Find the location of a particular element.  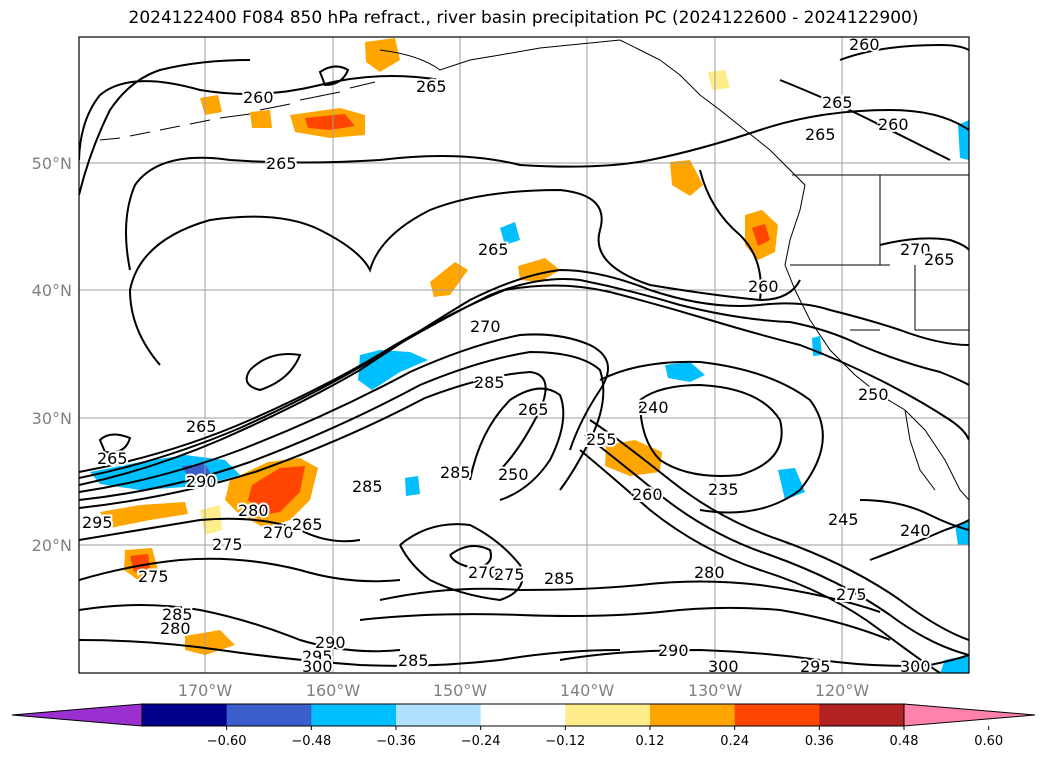

longitude-labels: 170°W 160°W 150°W 140°W 130°W 120°W is located at coordinates (524, 690).